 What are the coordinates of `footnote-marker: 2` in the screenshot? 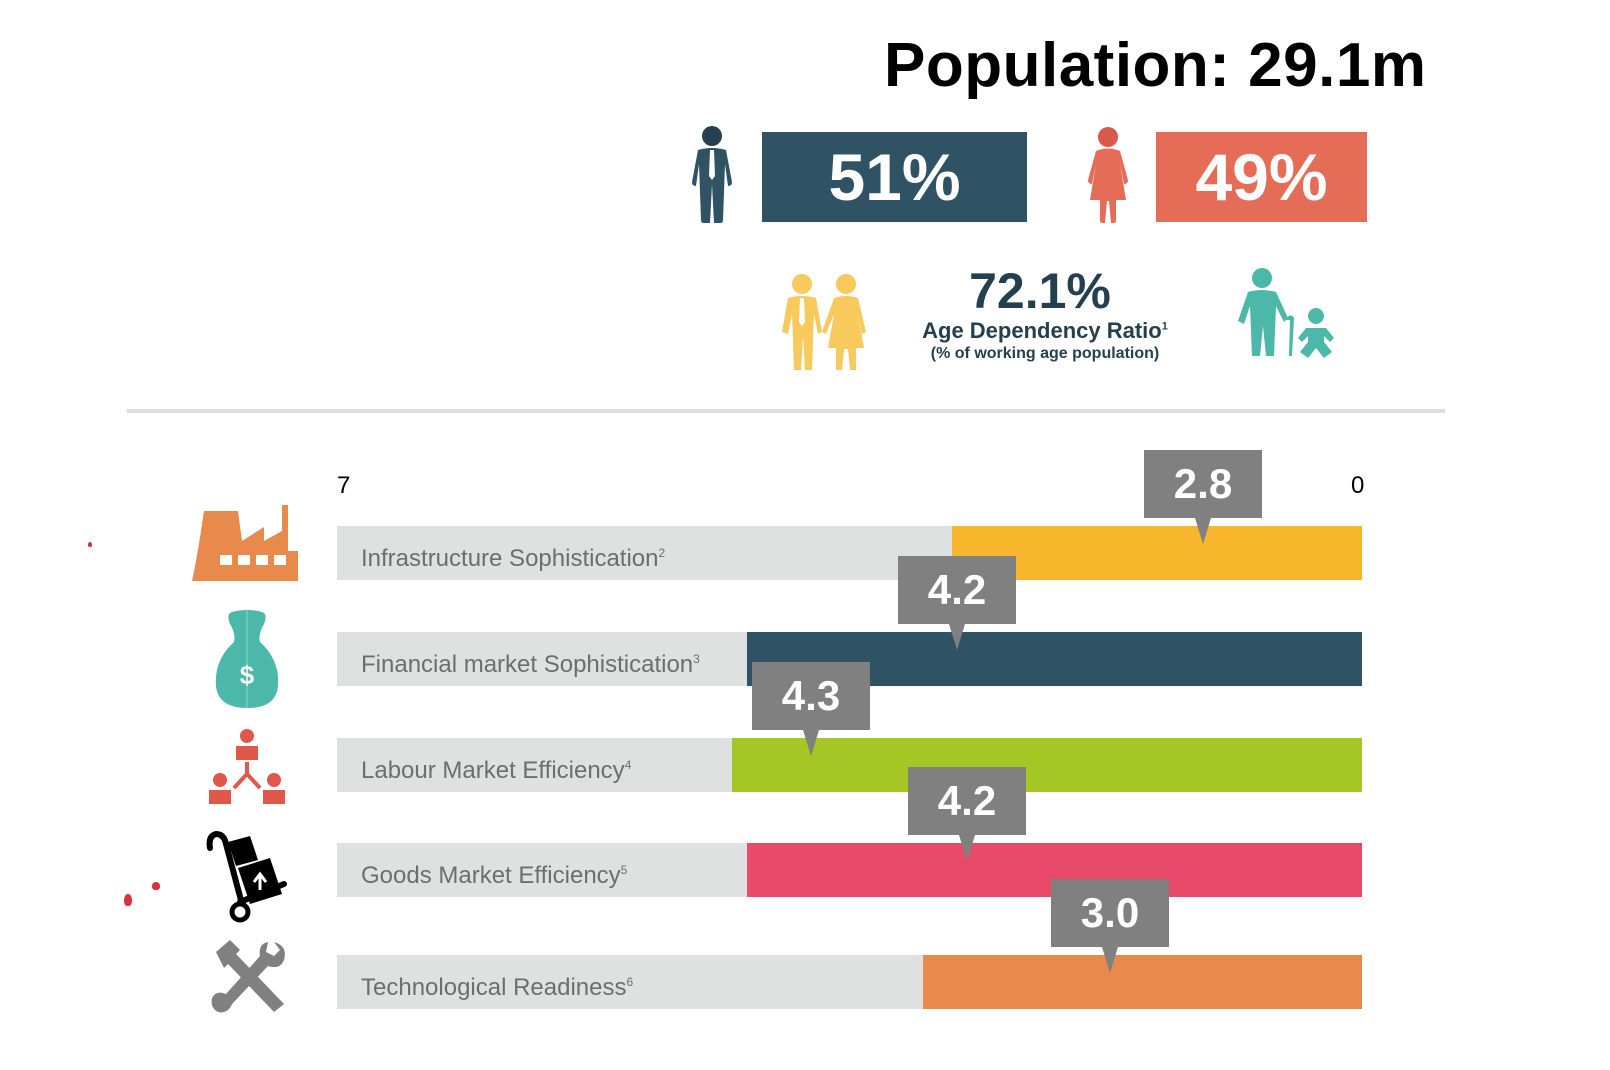 It's located at (662, 553).